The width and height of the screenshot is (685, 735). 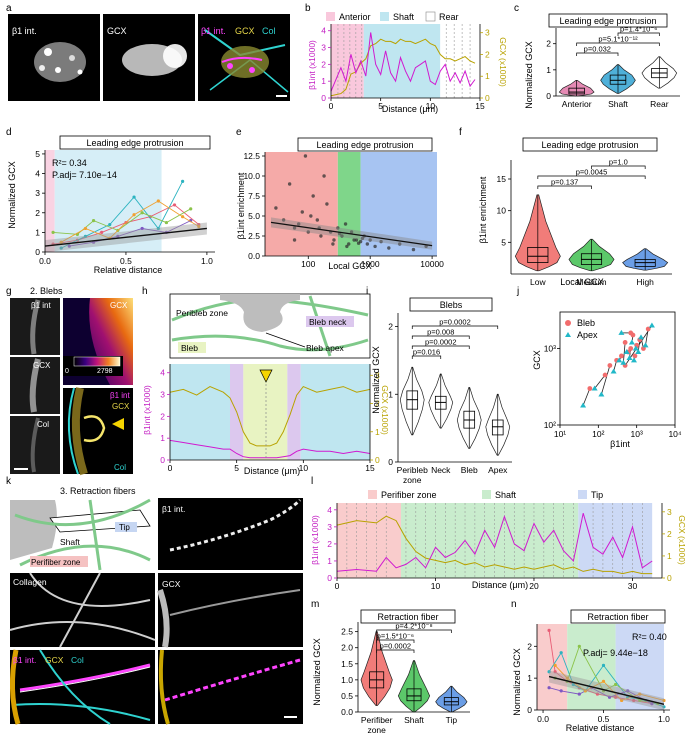 What do you see at coordinates (230, 534) in the screenshot?
I see `k-image-b1int` at bounding box center [230, 534].